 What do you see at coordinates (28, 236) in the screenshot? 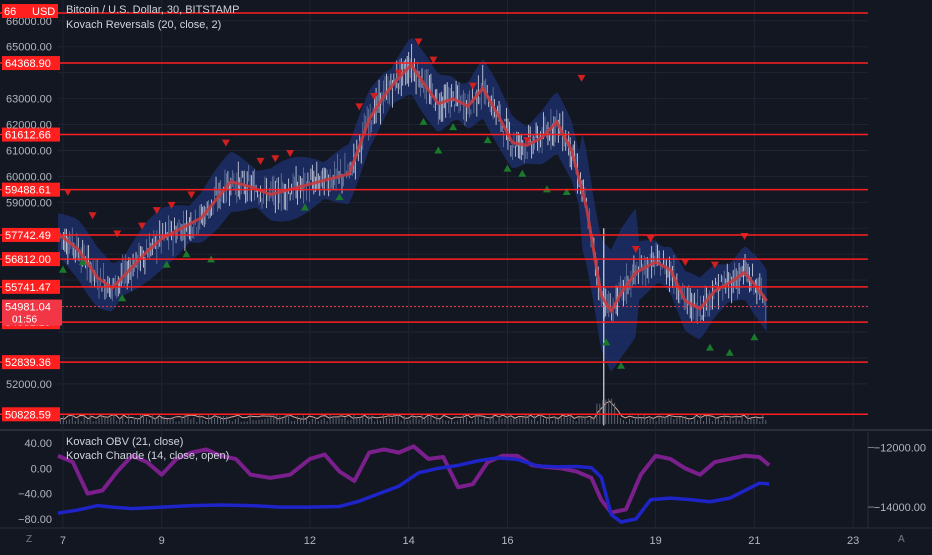
I see `price-level-label: 57742.49` at bounding box center [28, 236].